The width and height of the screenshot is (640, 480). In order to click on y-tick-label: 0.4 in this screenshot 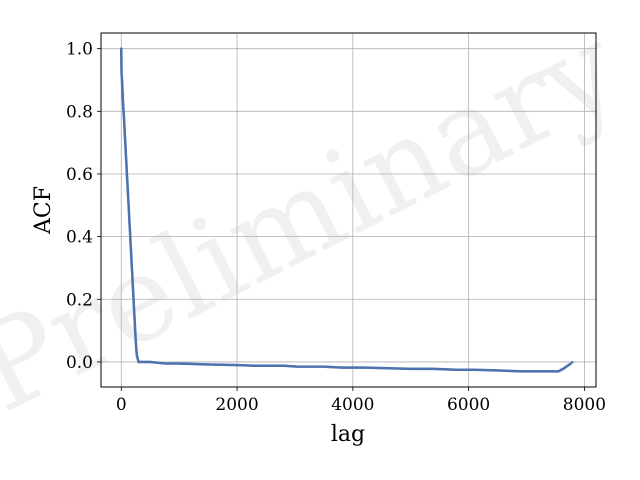, I will do `click(79, 238)`.